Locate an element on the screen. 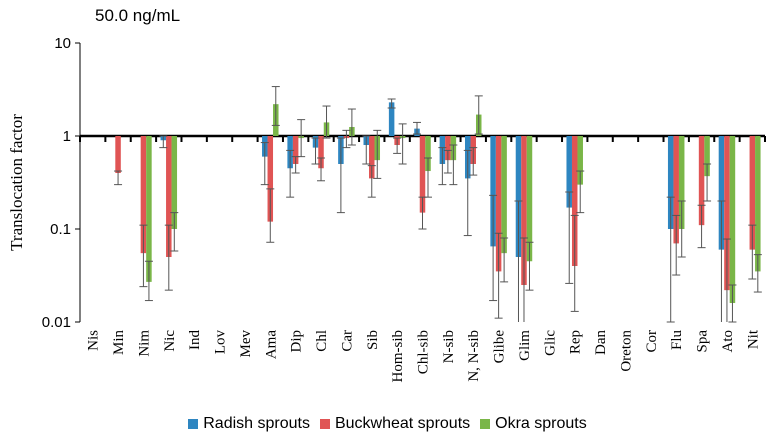 This screenshot has width=775, height=443. x-tick-label: Chl-sib is located at coordinates (424, 352).